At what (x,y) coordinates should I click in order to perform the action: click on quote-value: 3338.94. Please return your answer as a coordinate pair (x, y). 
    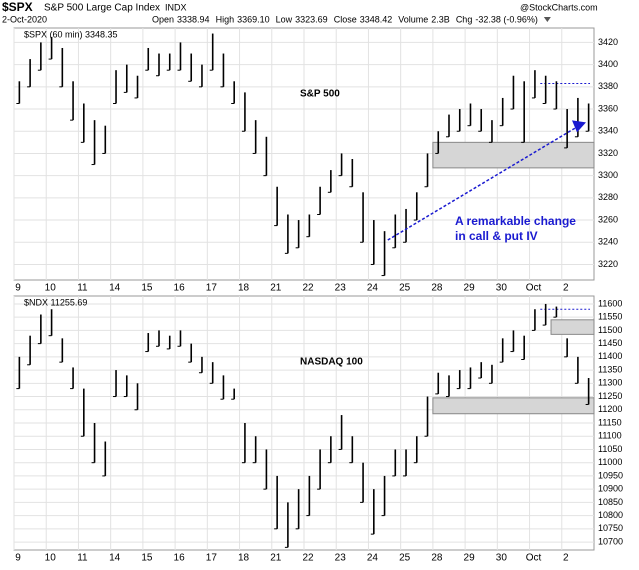
    Looking at the image, I should click on (193, 19).